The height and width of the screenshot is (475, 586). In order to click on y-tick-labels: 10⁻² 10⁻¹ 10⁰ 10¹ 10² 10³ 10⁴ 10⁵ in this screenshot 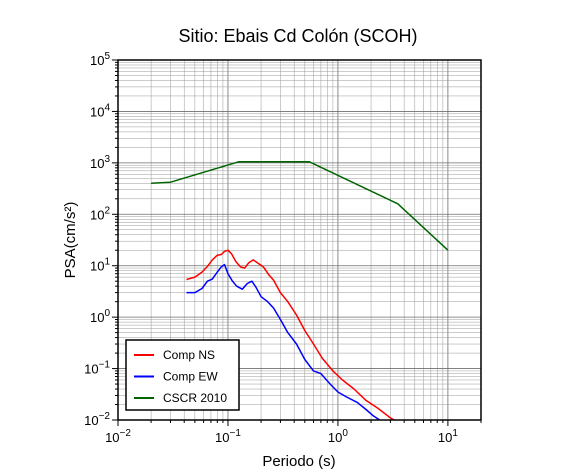, I will do `click(97, 239)`.